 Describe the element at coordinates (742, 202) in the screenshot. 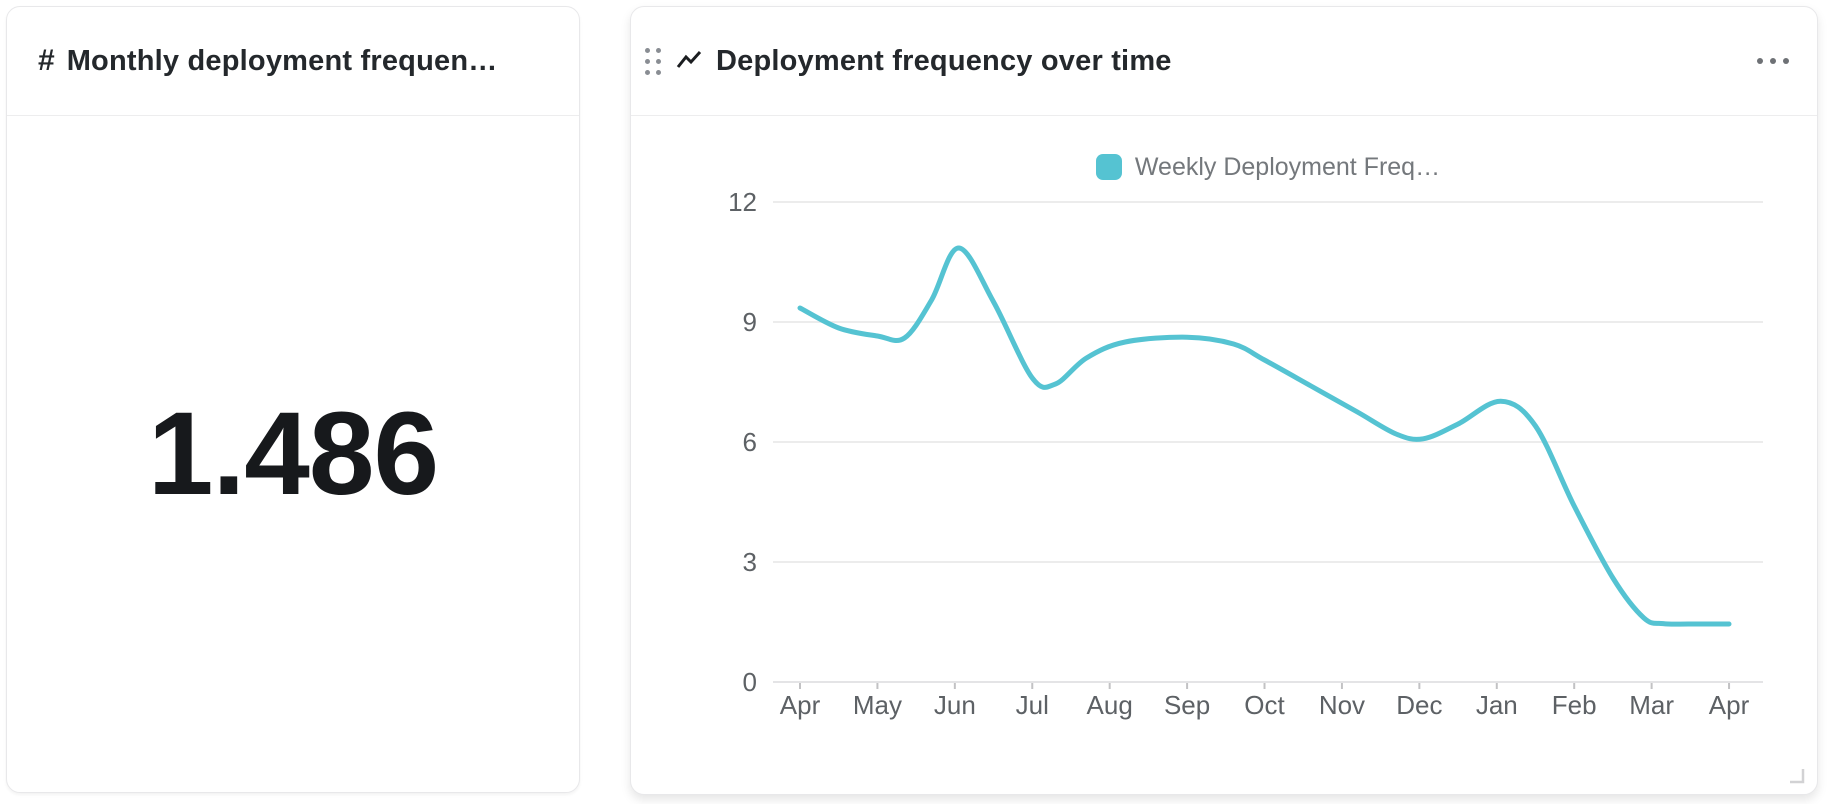

I see `svg-text: 12` at that location.